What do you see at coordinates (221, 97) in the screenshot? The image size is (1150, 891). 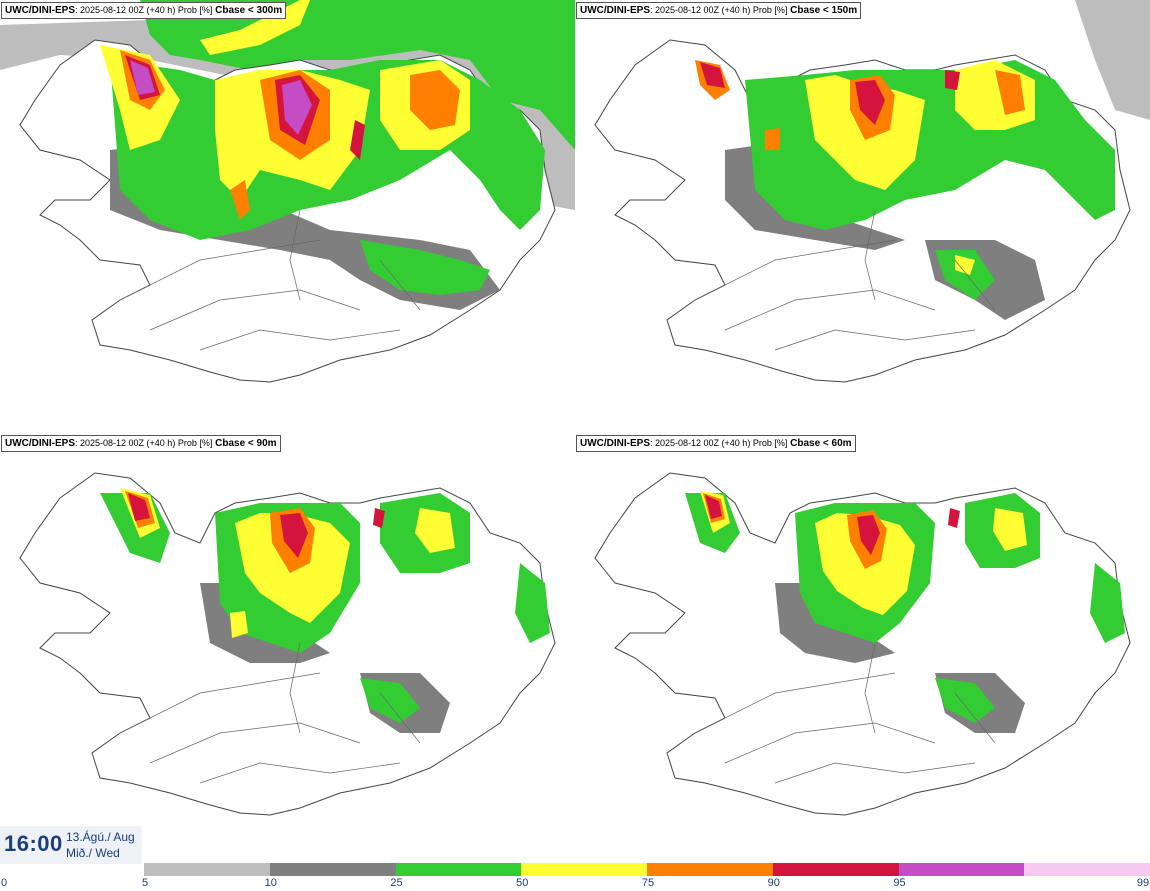 I see `magenta-zone` at bounding box center [221, 97].